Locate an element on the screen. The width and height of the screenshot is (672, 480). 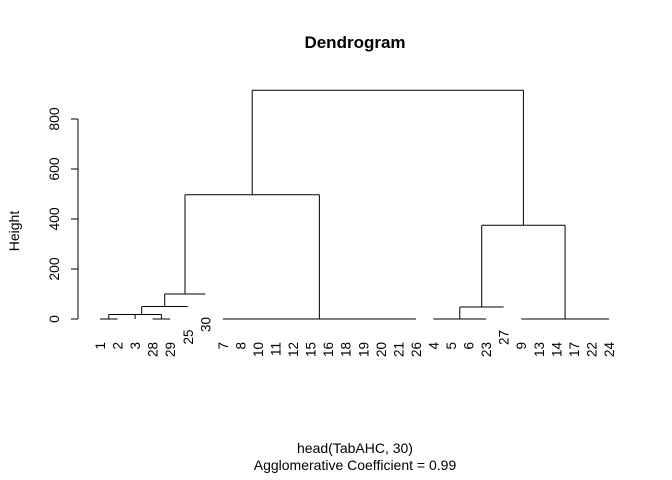
y-tick-label: 600 is located at coordinates (54, 169).